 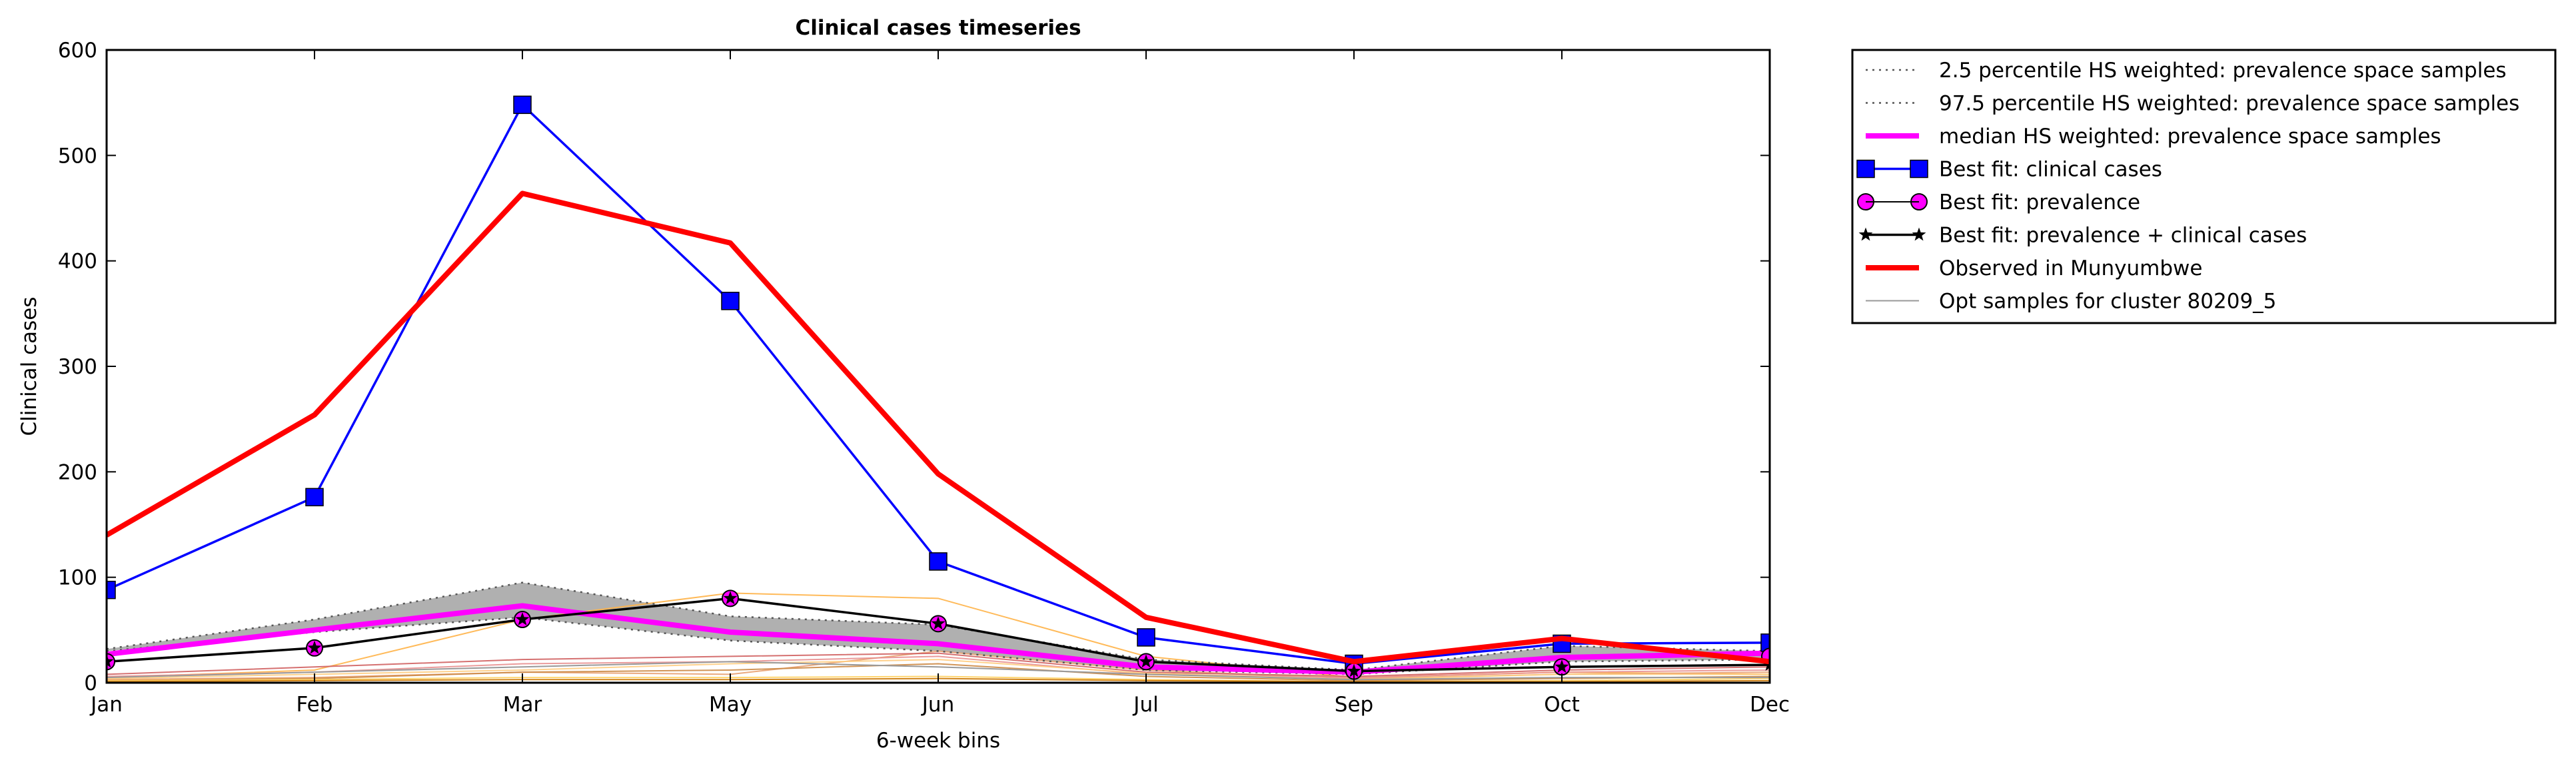 What do you see at coordinates (77, 367) in the screenshot?
I see `y-tick-label-3: 300` at bounding box center [77, 367].